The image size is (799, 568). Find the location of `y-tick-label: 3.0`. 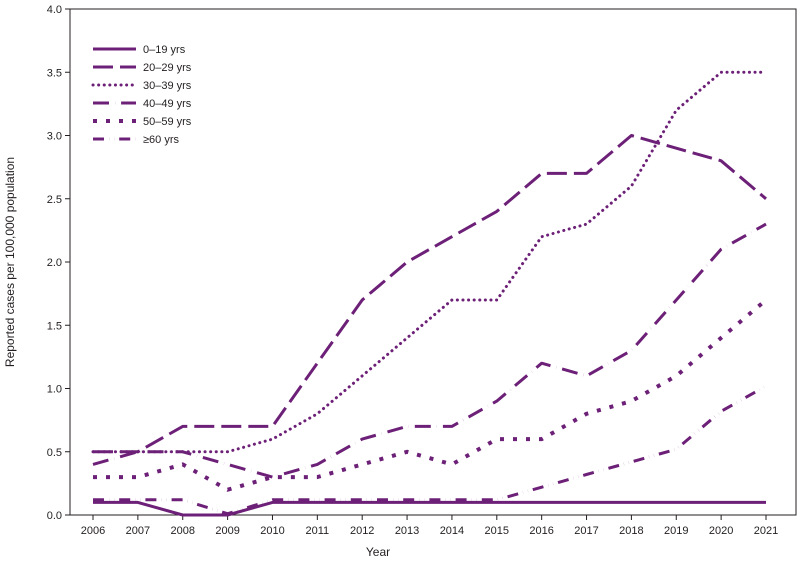

y-tick-label: 3.0 is located at coordinates (54, 137).